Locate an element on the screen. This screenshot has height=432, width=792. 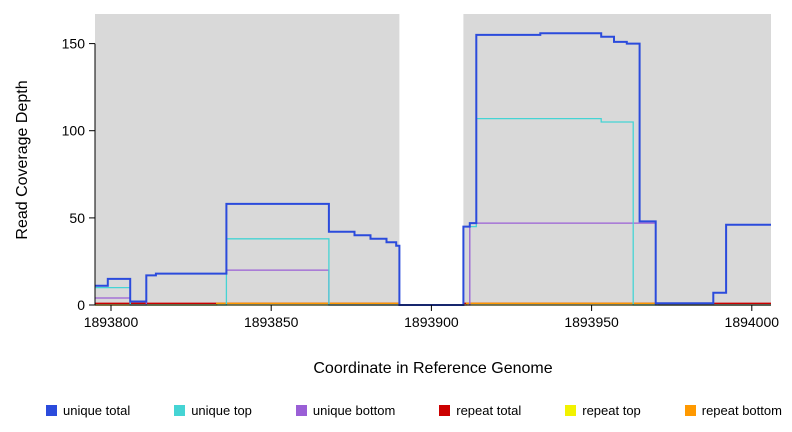
legend-label: repeat bottom is located at coordinates (741, 410).